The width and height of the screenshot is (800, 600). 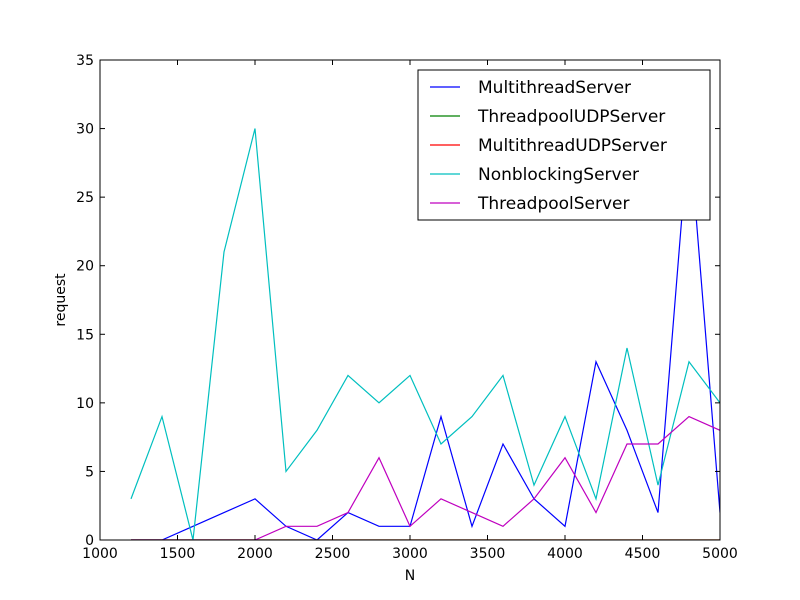 I want to click on x-tick-label: 3500, so click(x=488, y=554).